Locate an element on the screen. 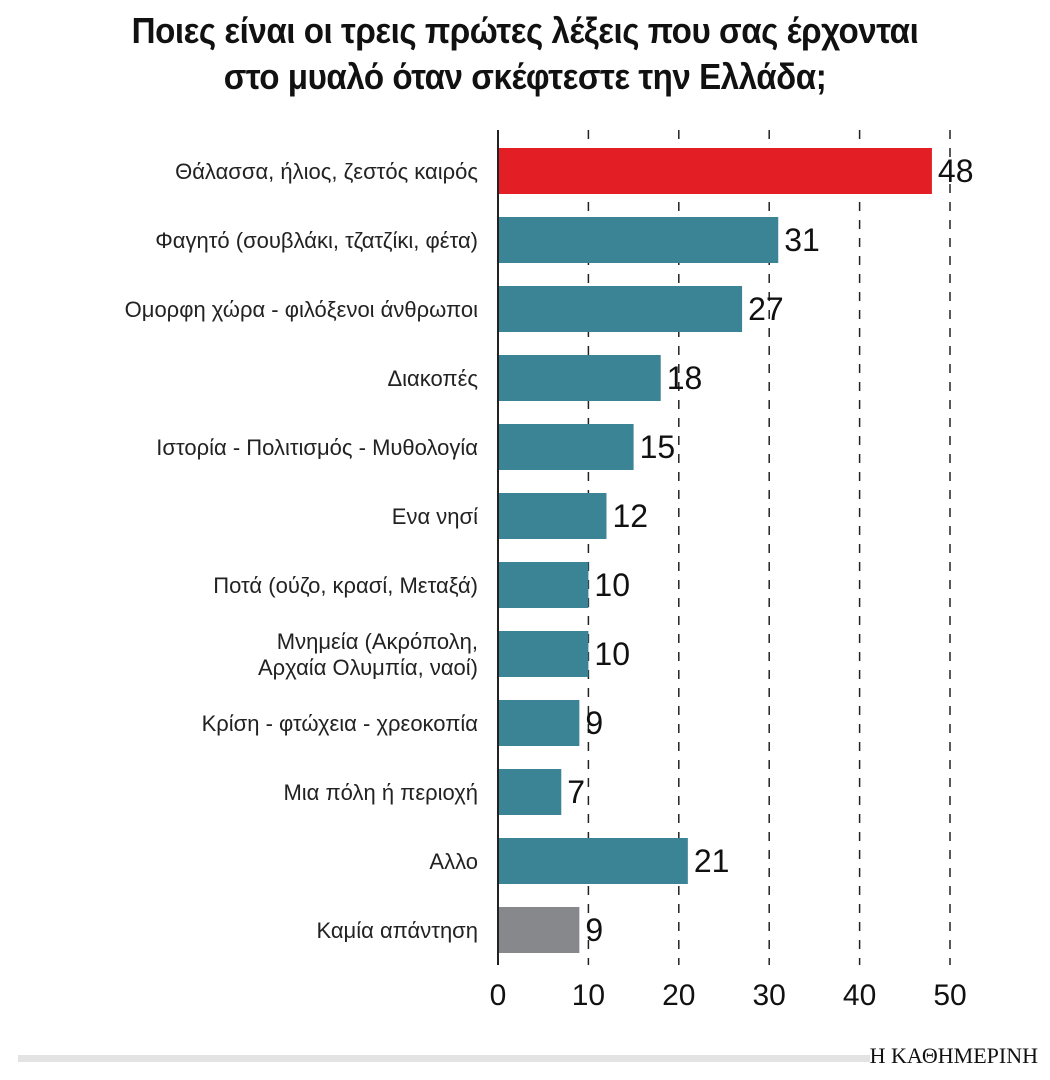  category-label: Κρίση - φτώχεια - χρεοκοπία is located at coordinates (340, 723).